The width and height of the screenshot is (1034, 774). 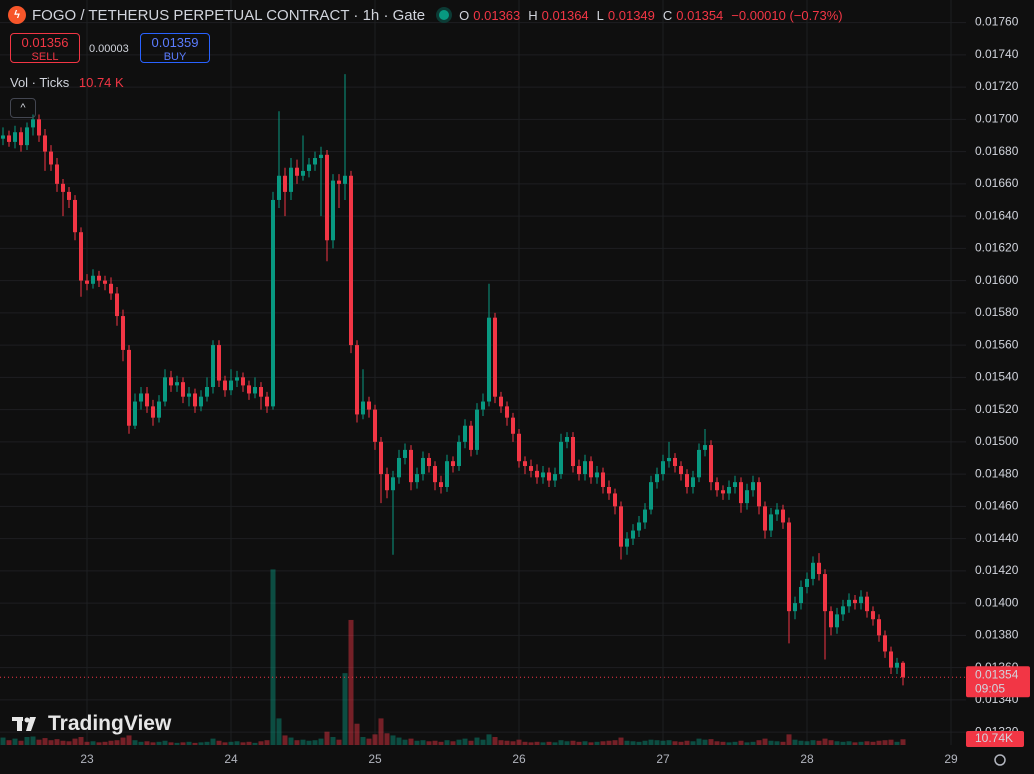 What do you see at coordinates (1000, 387) in the screenshot?
I see `price-axis-bg` at bounding box center [1000, 387].